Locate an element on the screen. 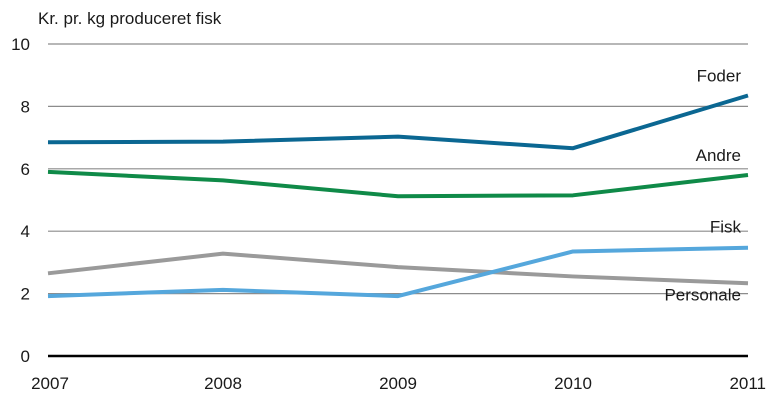 The width and height of the screenshot is (774, 393). series-line-personale is located at coordinates (398, 272).